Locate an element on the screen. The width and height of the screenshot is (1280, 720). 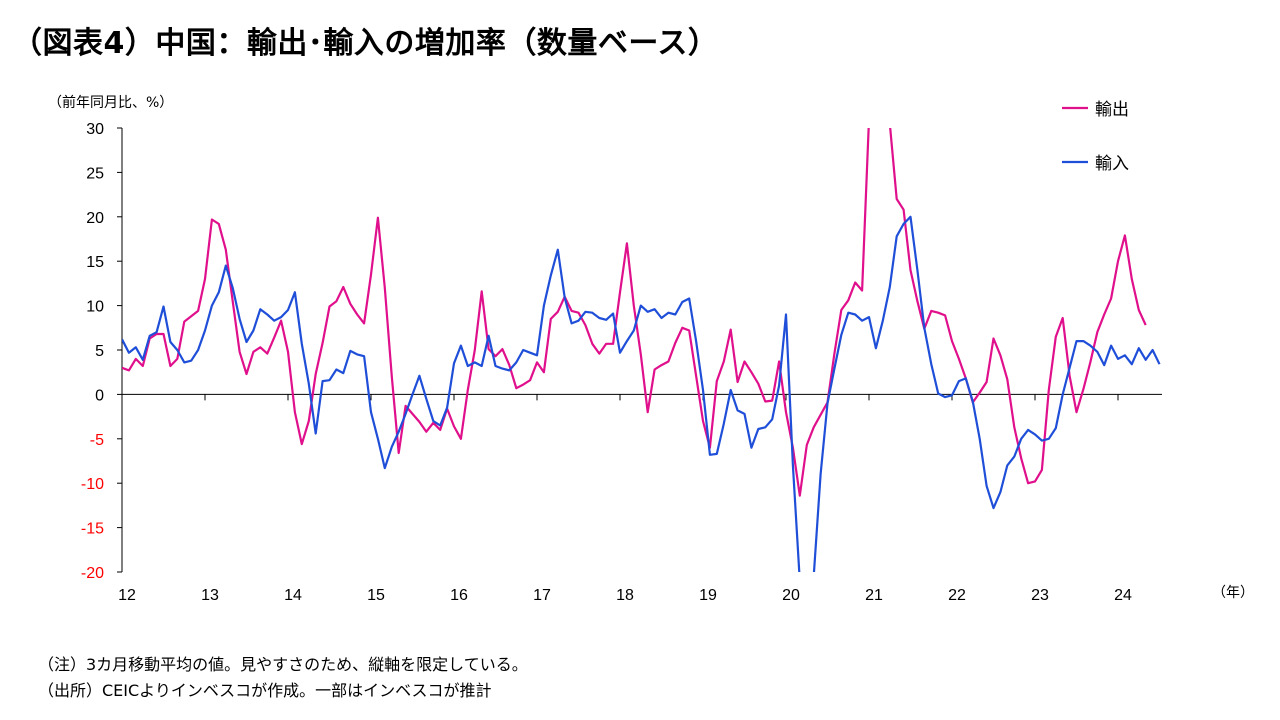
x-tick-label: 20 is located at coordinates (791, 595).